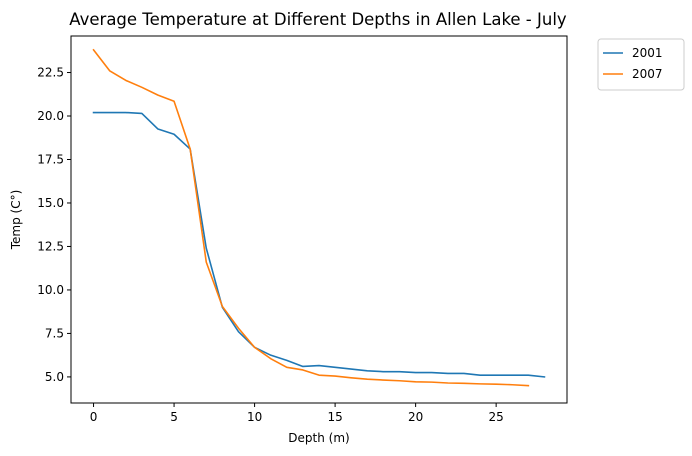 The width and height of the screenshot is (692, 456). What do you see at coordinates (54, 333) in the screenshot?
I see `y-tick-label: 7.5` at bounding box center [54, 333].